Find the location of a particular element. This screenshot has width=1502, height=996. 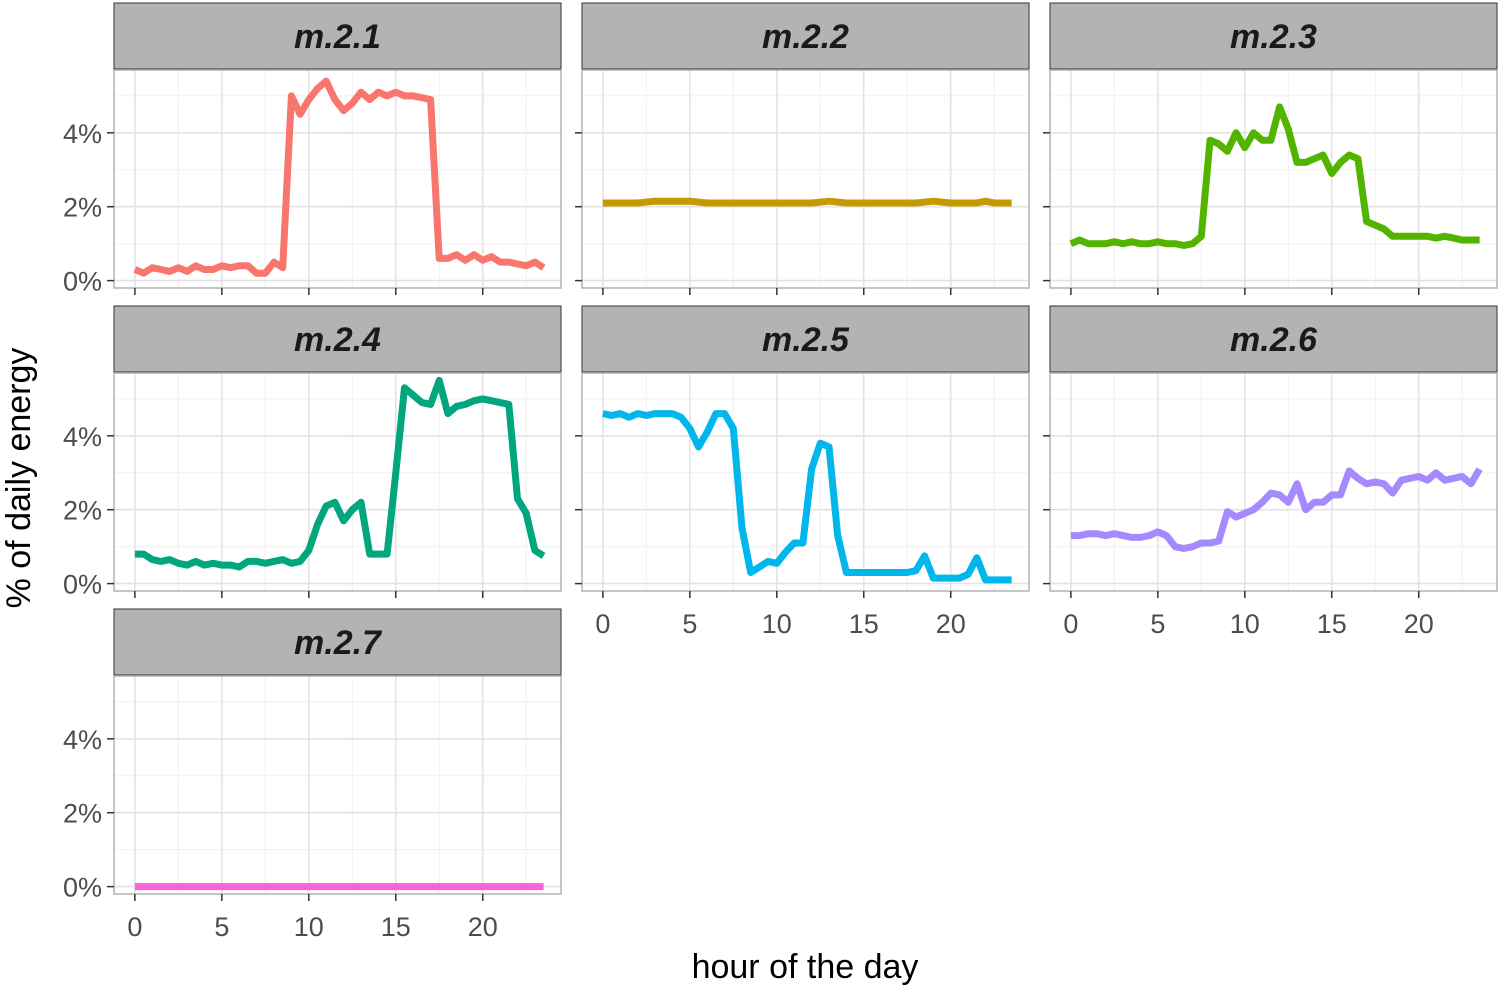

facet-strip-label: m.2.1 is located at coordinates (337, 37).